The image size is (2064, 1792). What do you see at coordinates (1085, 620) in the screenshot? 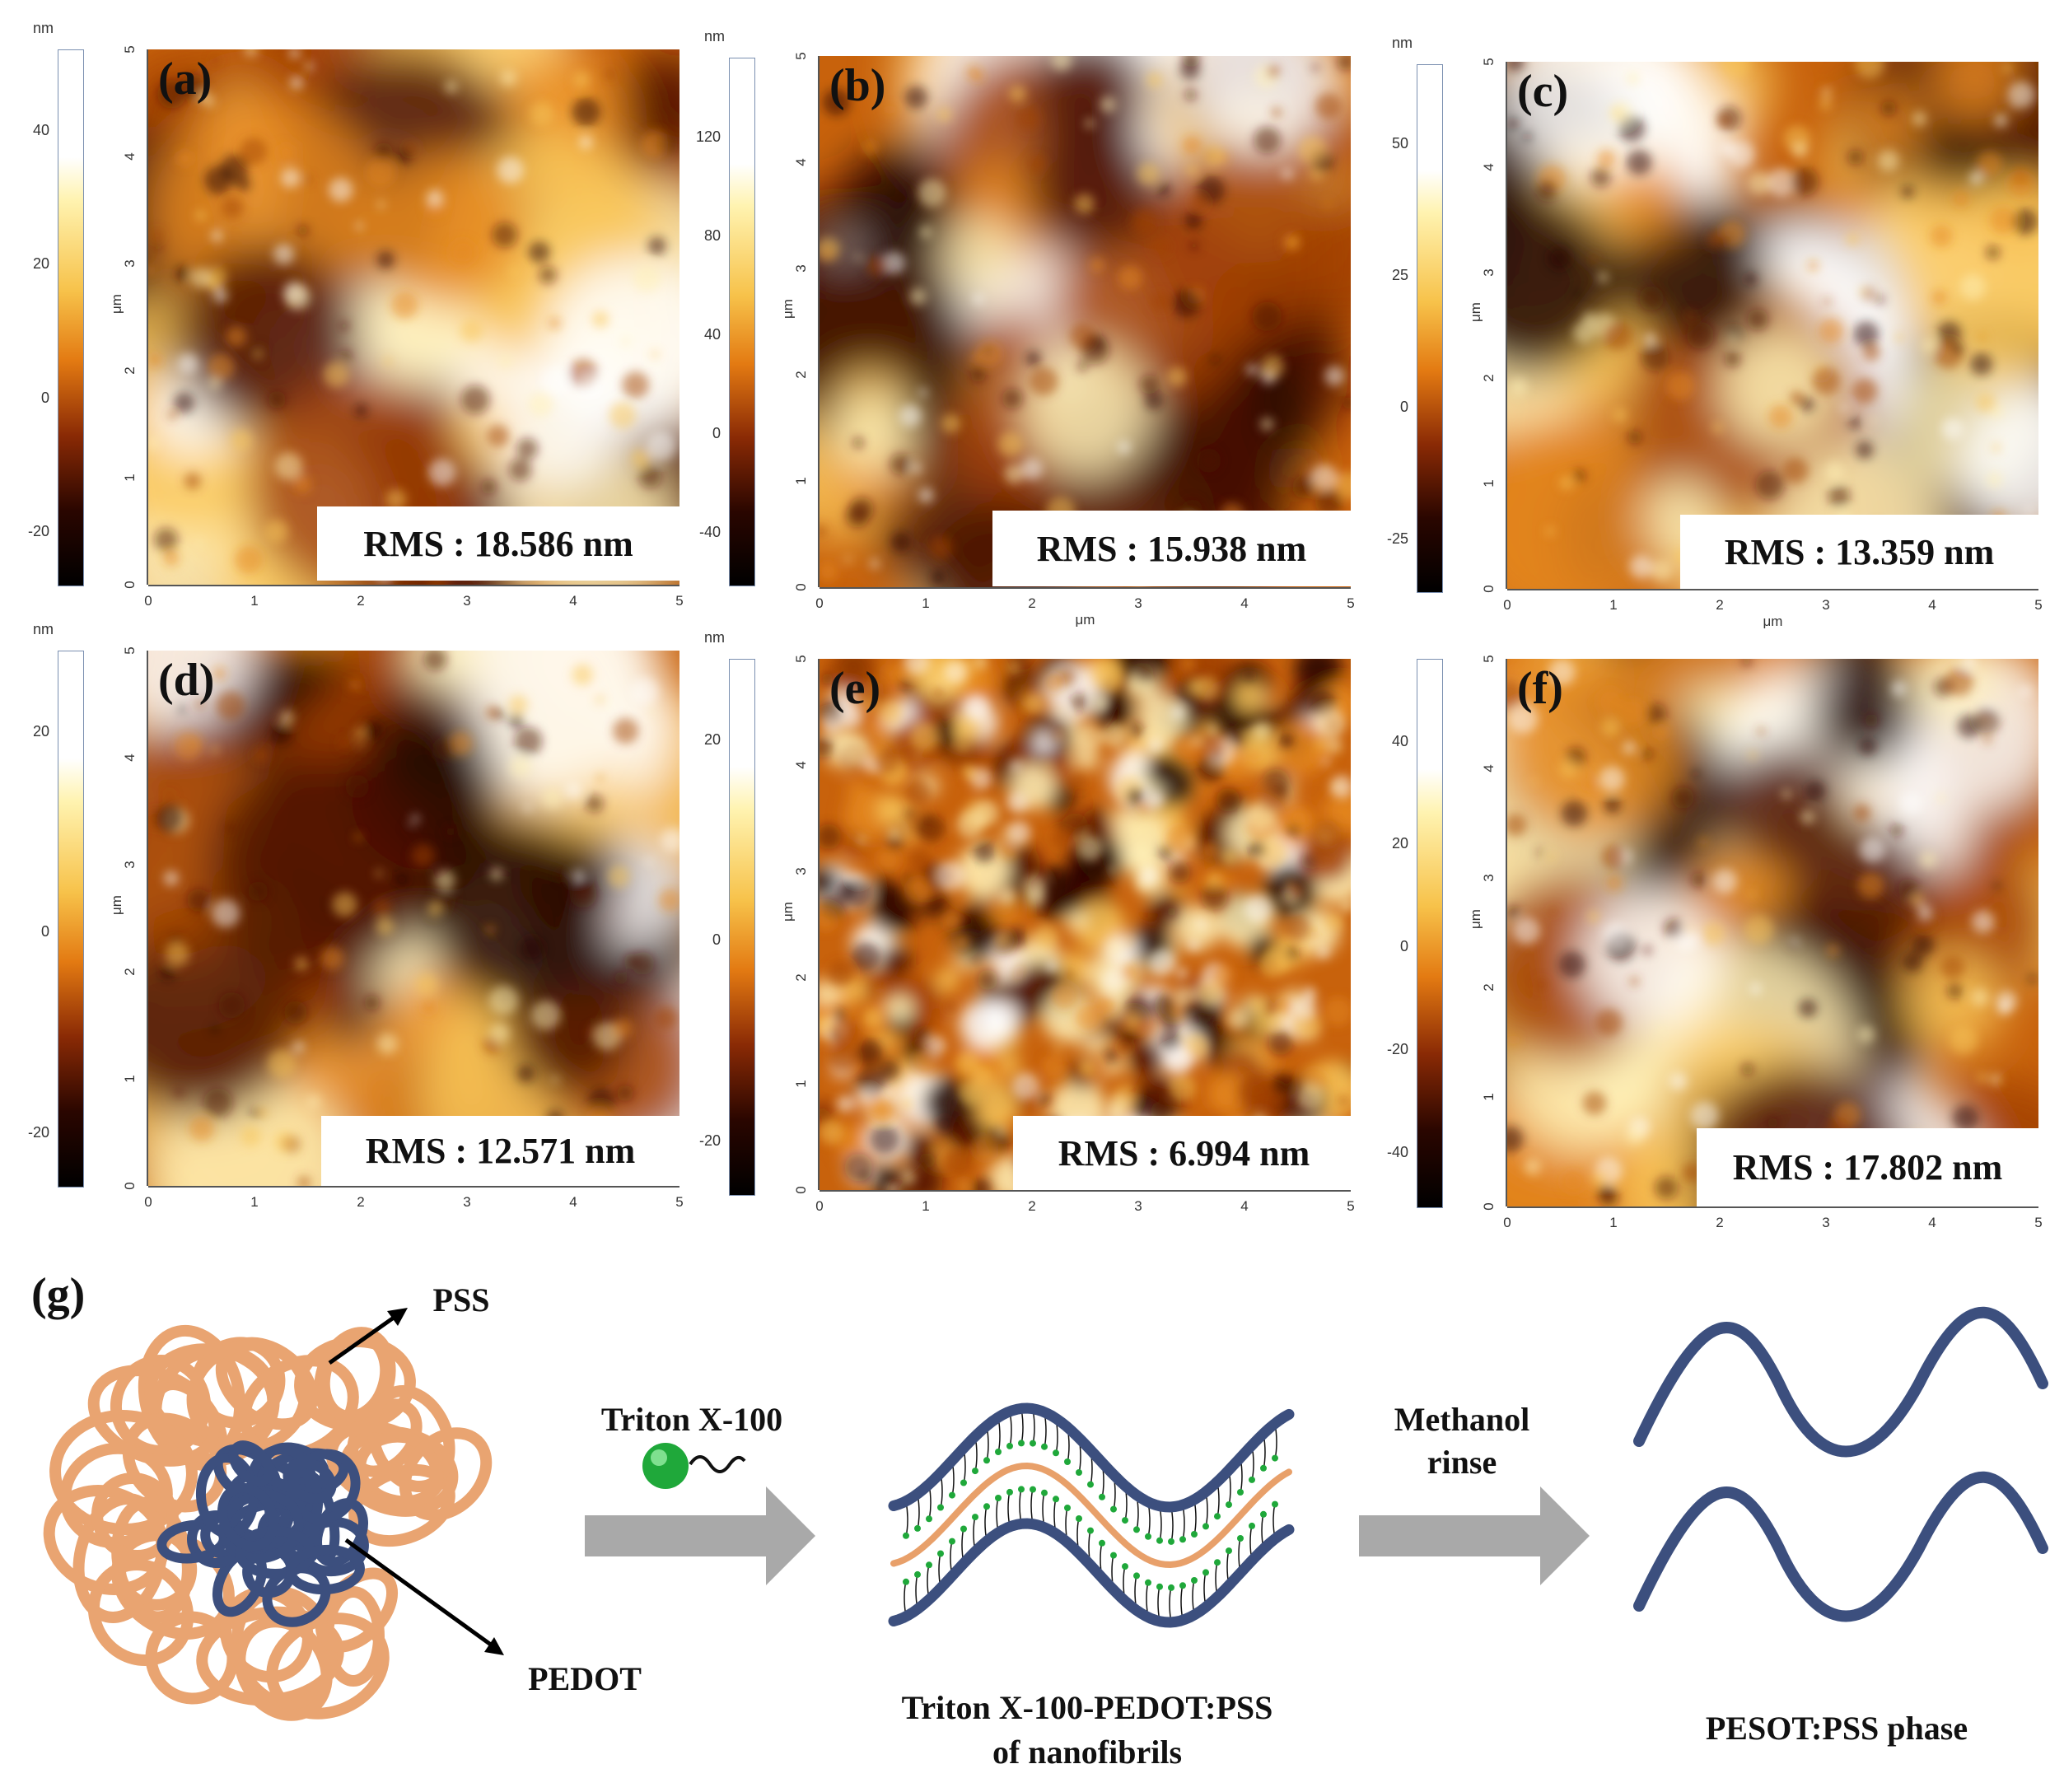
I see `x-unit-b: μm` at bounding box center [1085, 620].